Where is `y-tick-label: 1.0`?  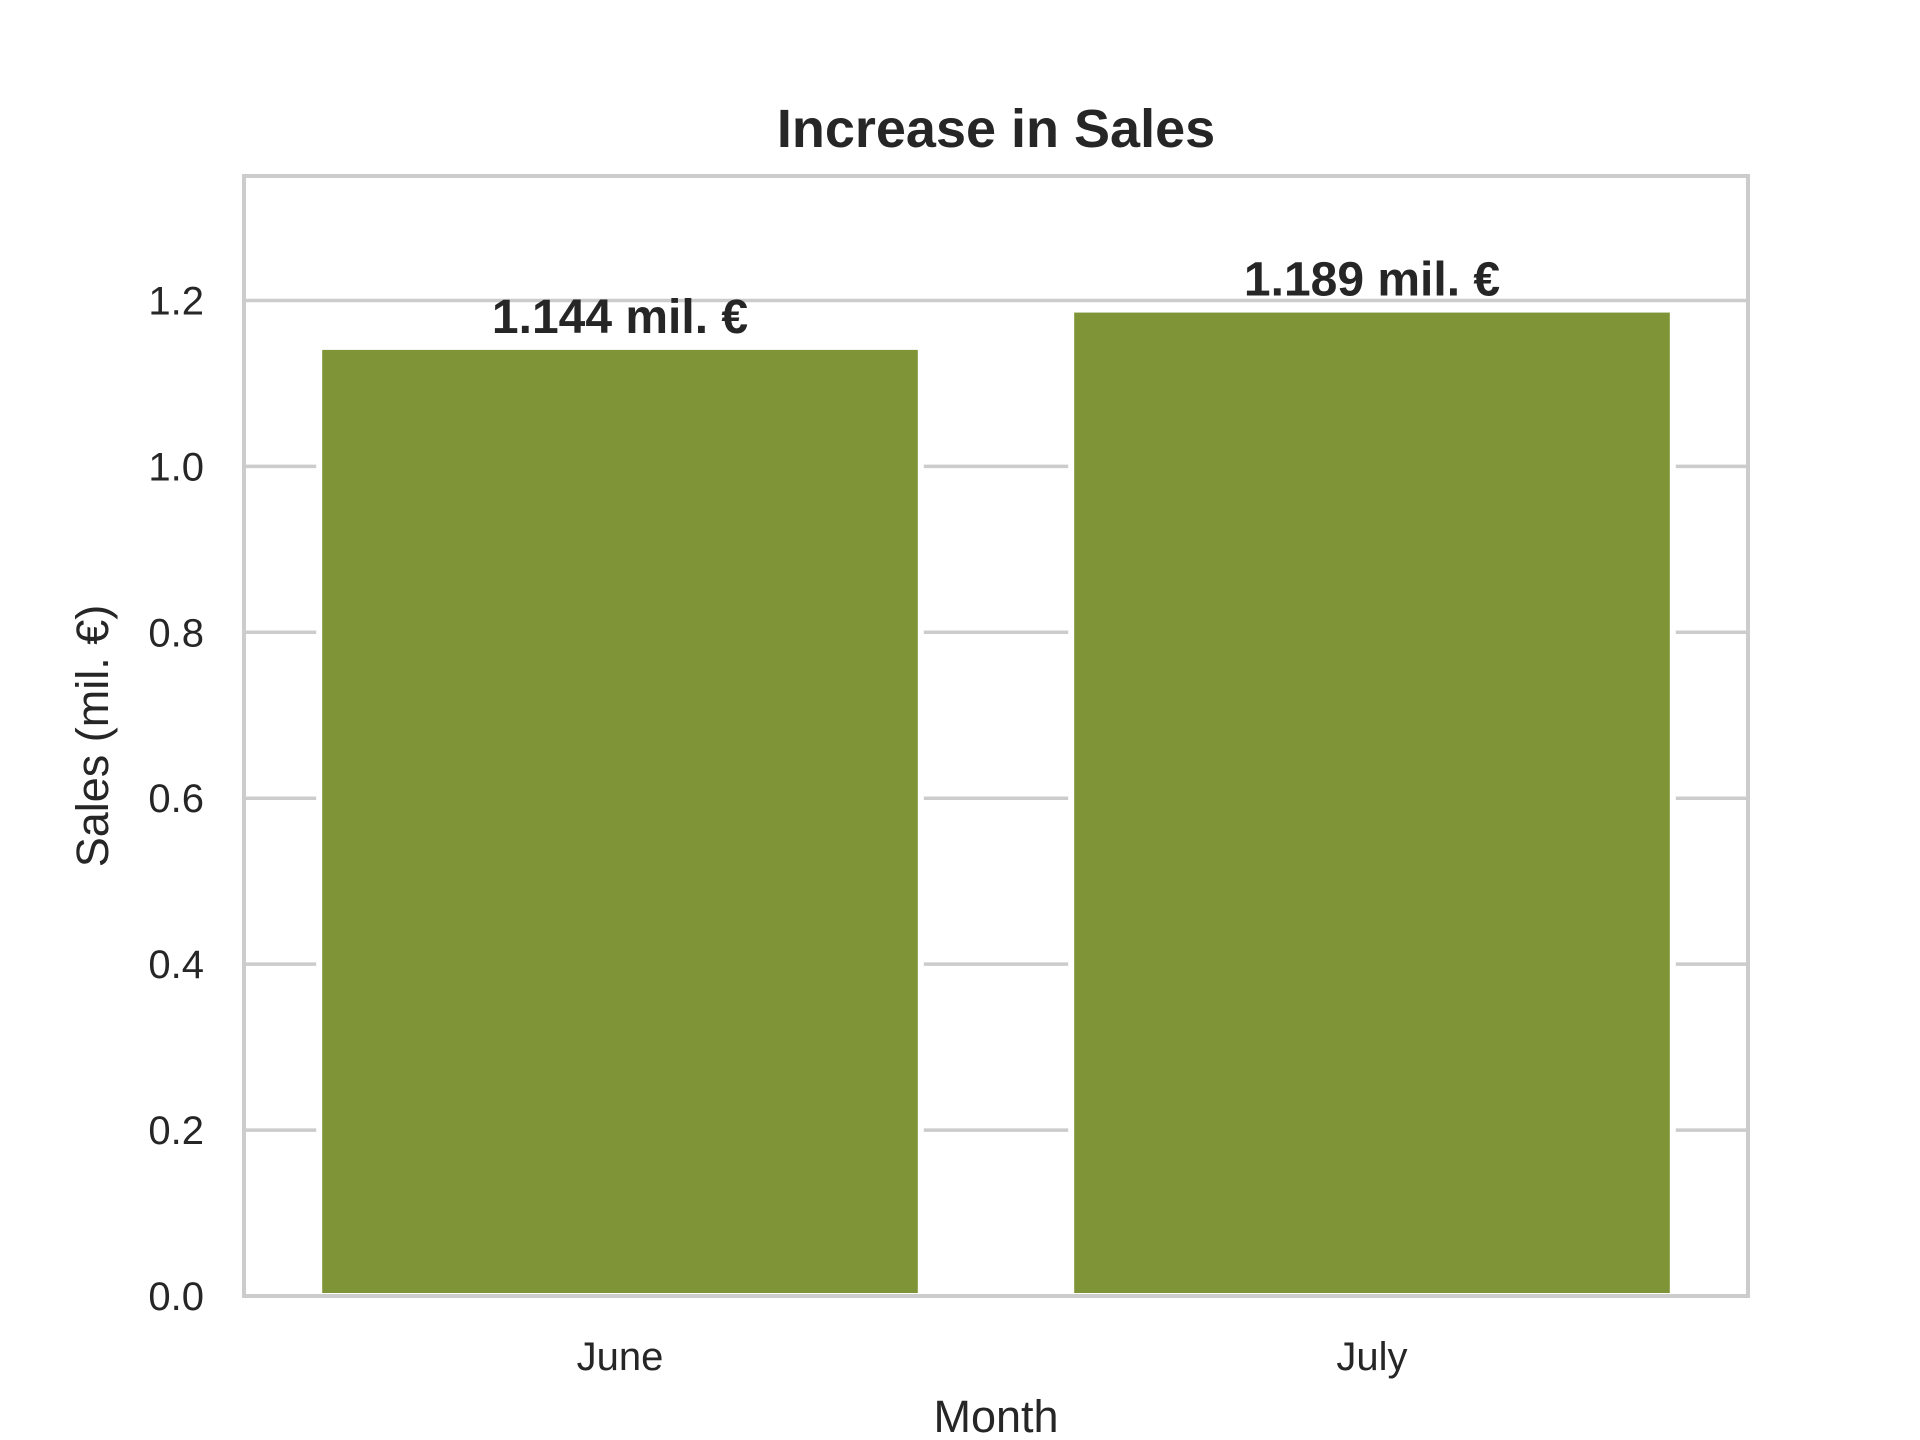
y-tick-label: 1.0 is located at coordinates (176, 467).